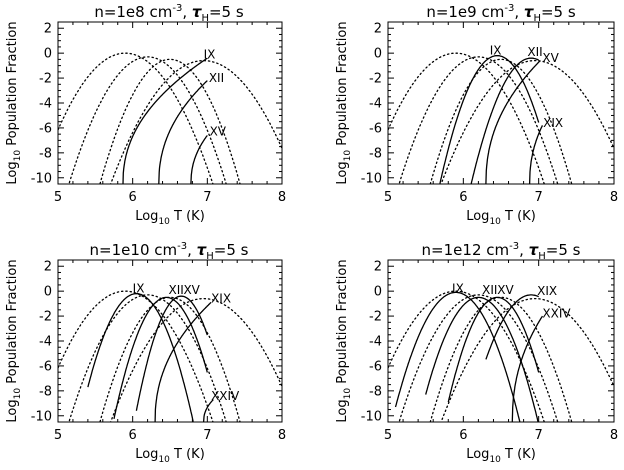 Image resolution: width=624 pixels, height=470 pixels. I want to click on plot-frame, so click(170, 103).